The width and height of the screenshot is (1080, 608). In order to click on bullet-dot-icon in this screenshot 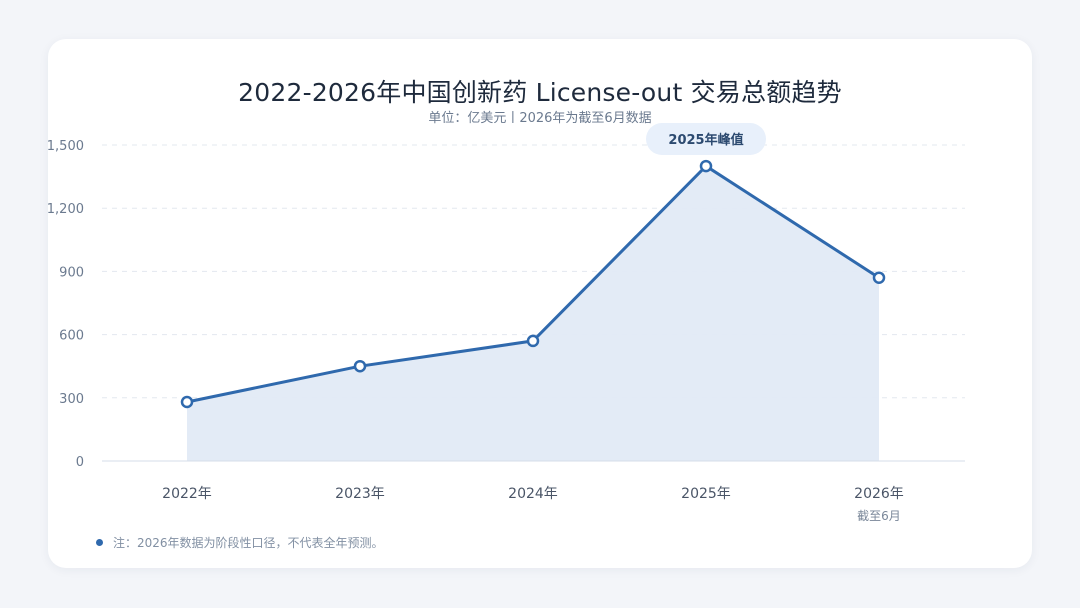, I will do `click(99, 542)`.